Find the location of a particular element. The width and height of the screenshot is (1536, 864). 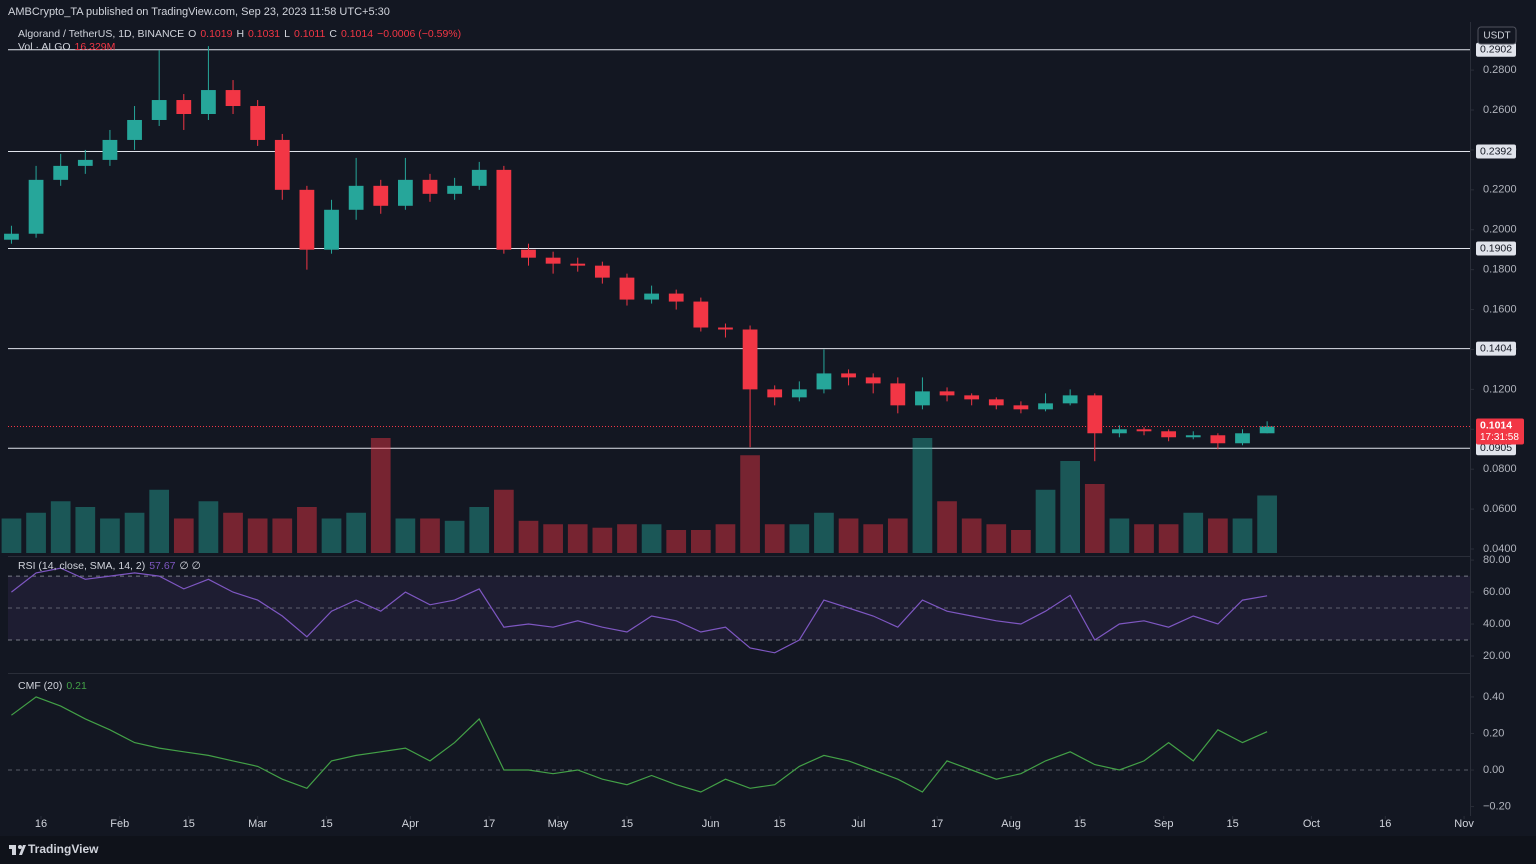

y-tick-label: 0.20 is located at coordinates (1493, 733).